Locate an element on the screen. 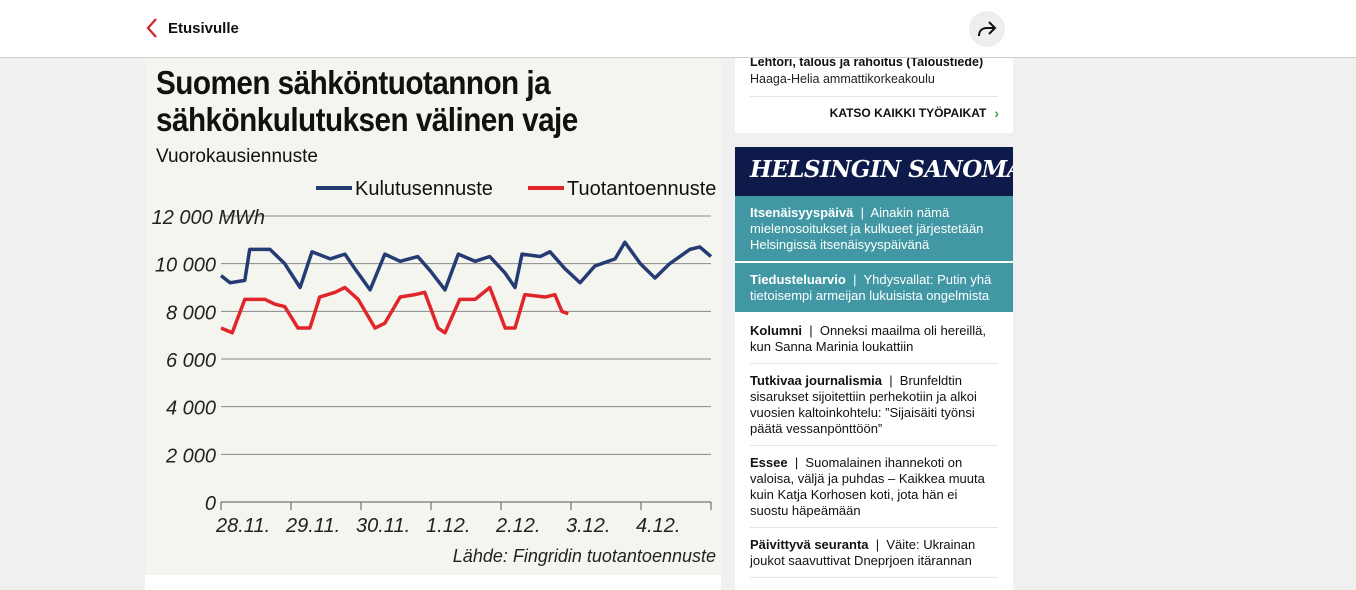 This screenshot has height=590, width=1356. chevron-right-icon: › is located at coordinates (996, 113).